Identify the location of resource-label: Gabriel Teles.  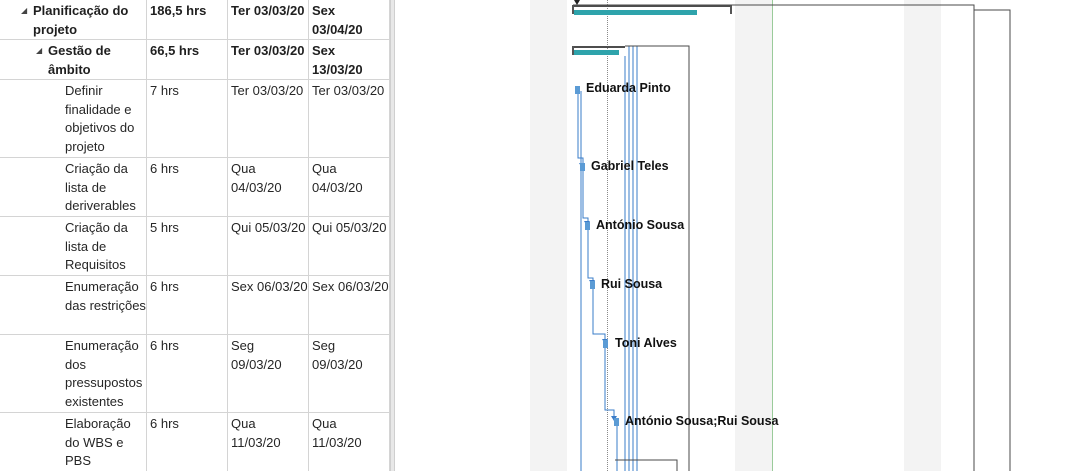
(630, 166).